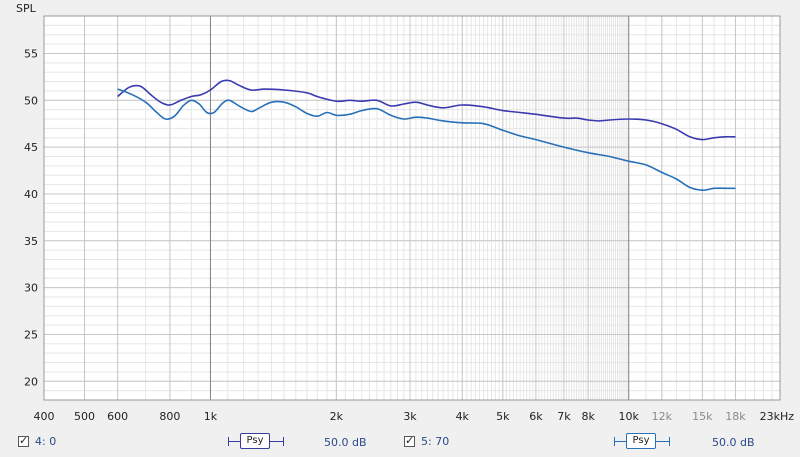  I want to click on x-tick-label: 23kHz, so click(777, 416).